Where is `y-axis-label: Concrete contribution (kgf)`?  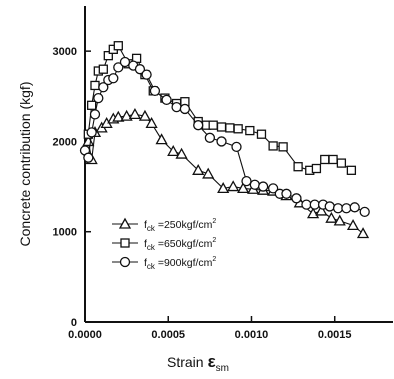 y-axis-label: Concrete contribution (kgf) is located at coordinates (25, 164).